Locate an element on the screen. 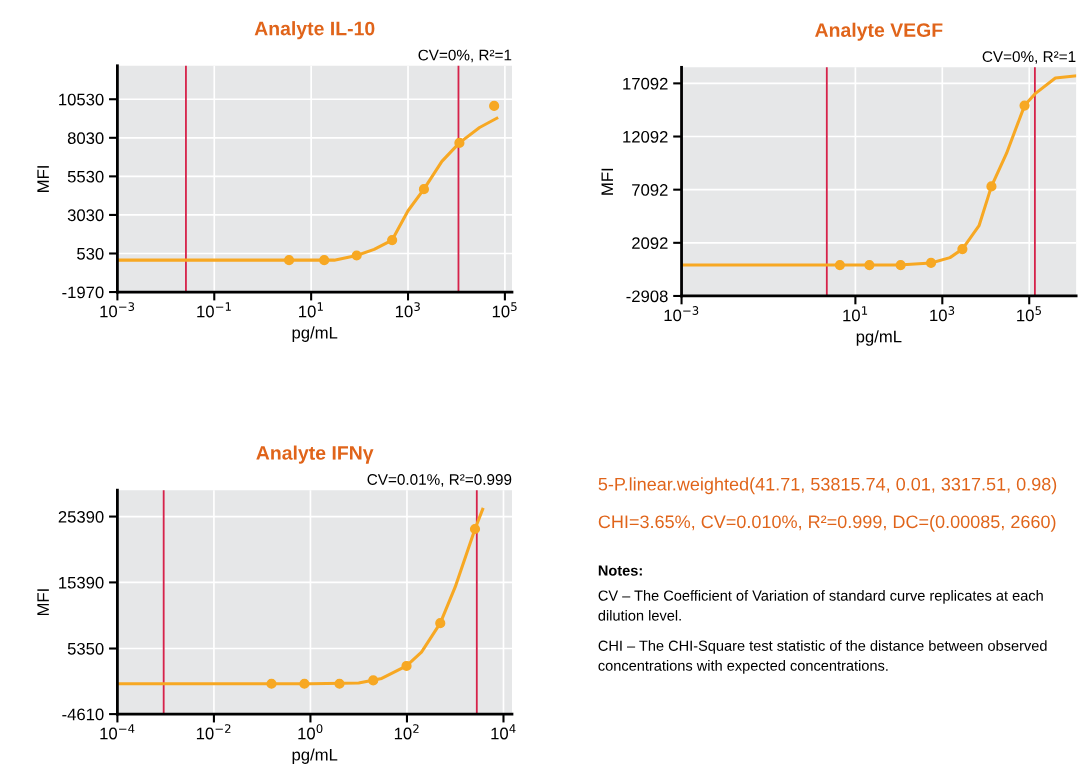 Image resolution: width=1087 pixels, height=783 pixels. y-tick-label: 8030 is located at coordinates (85, 138).